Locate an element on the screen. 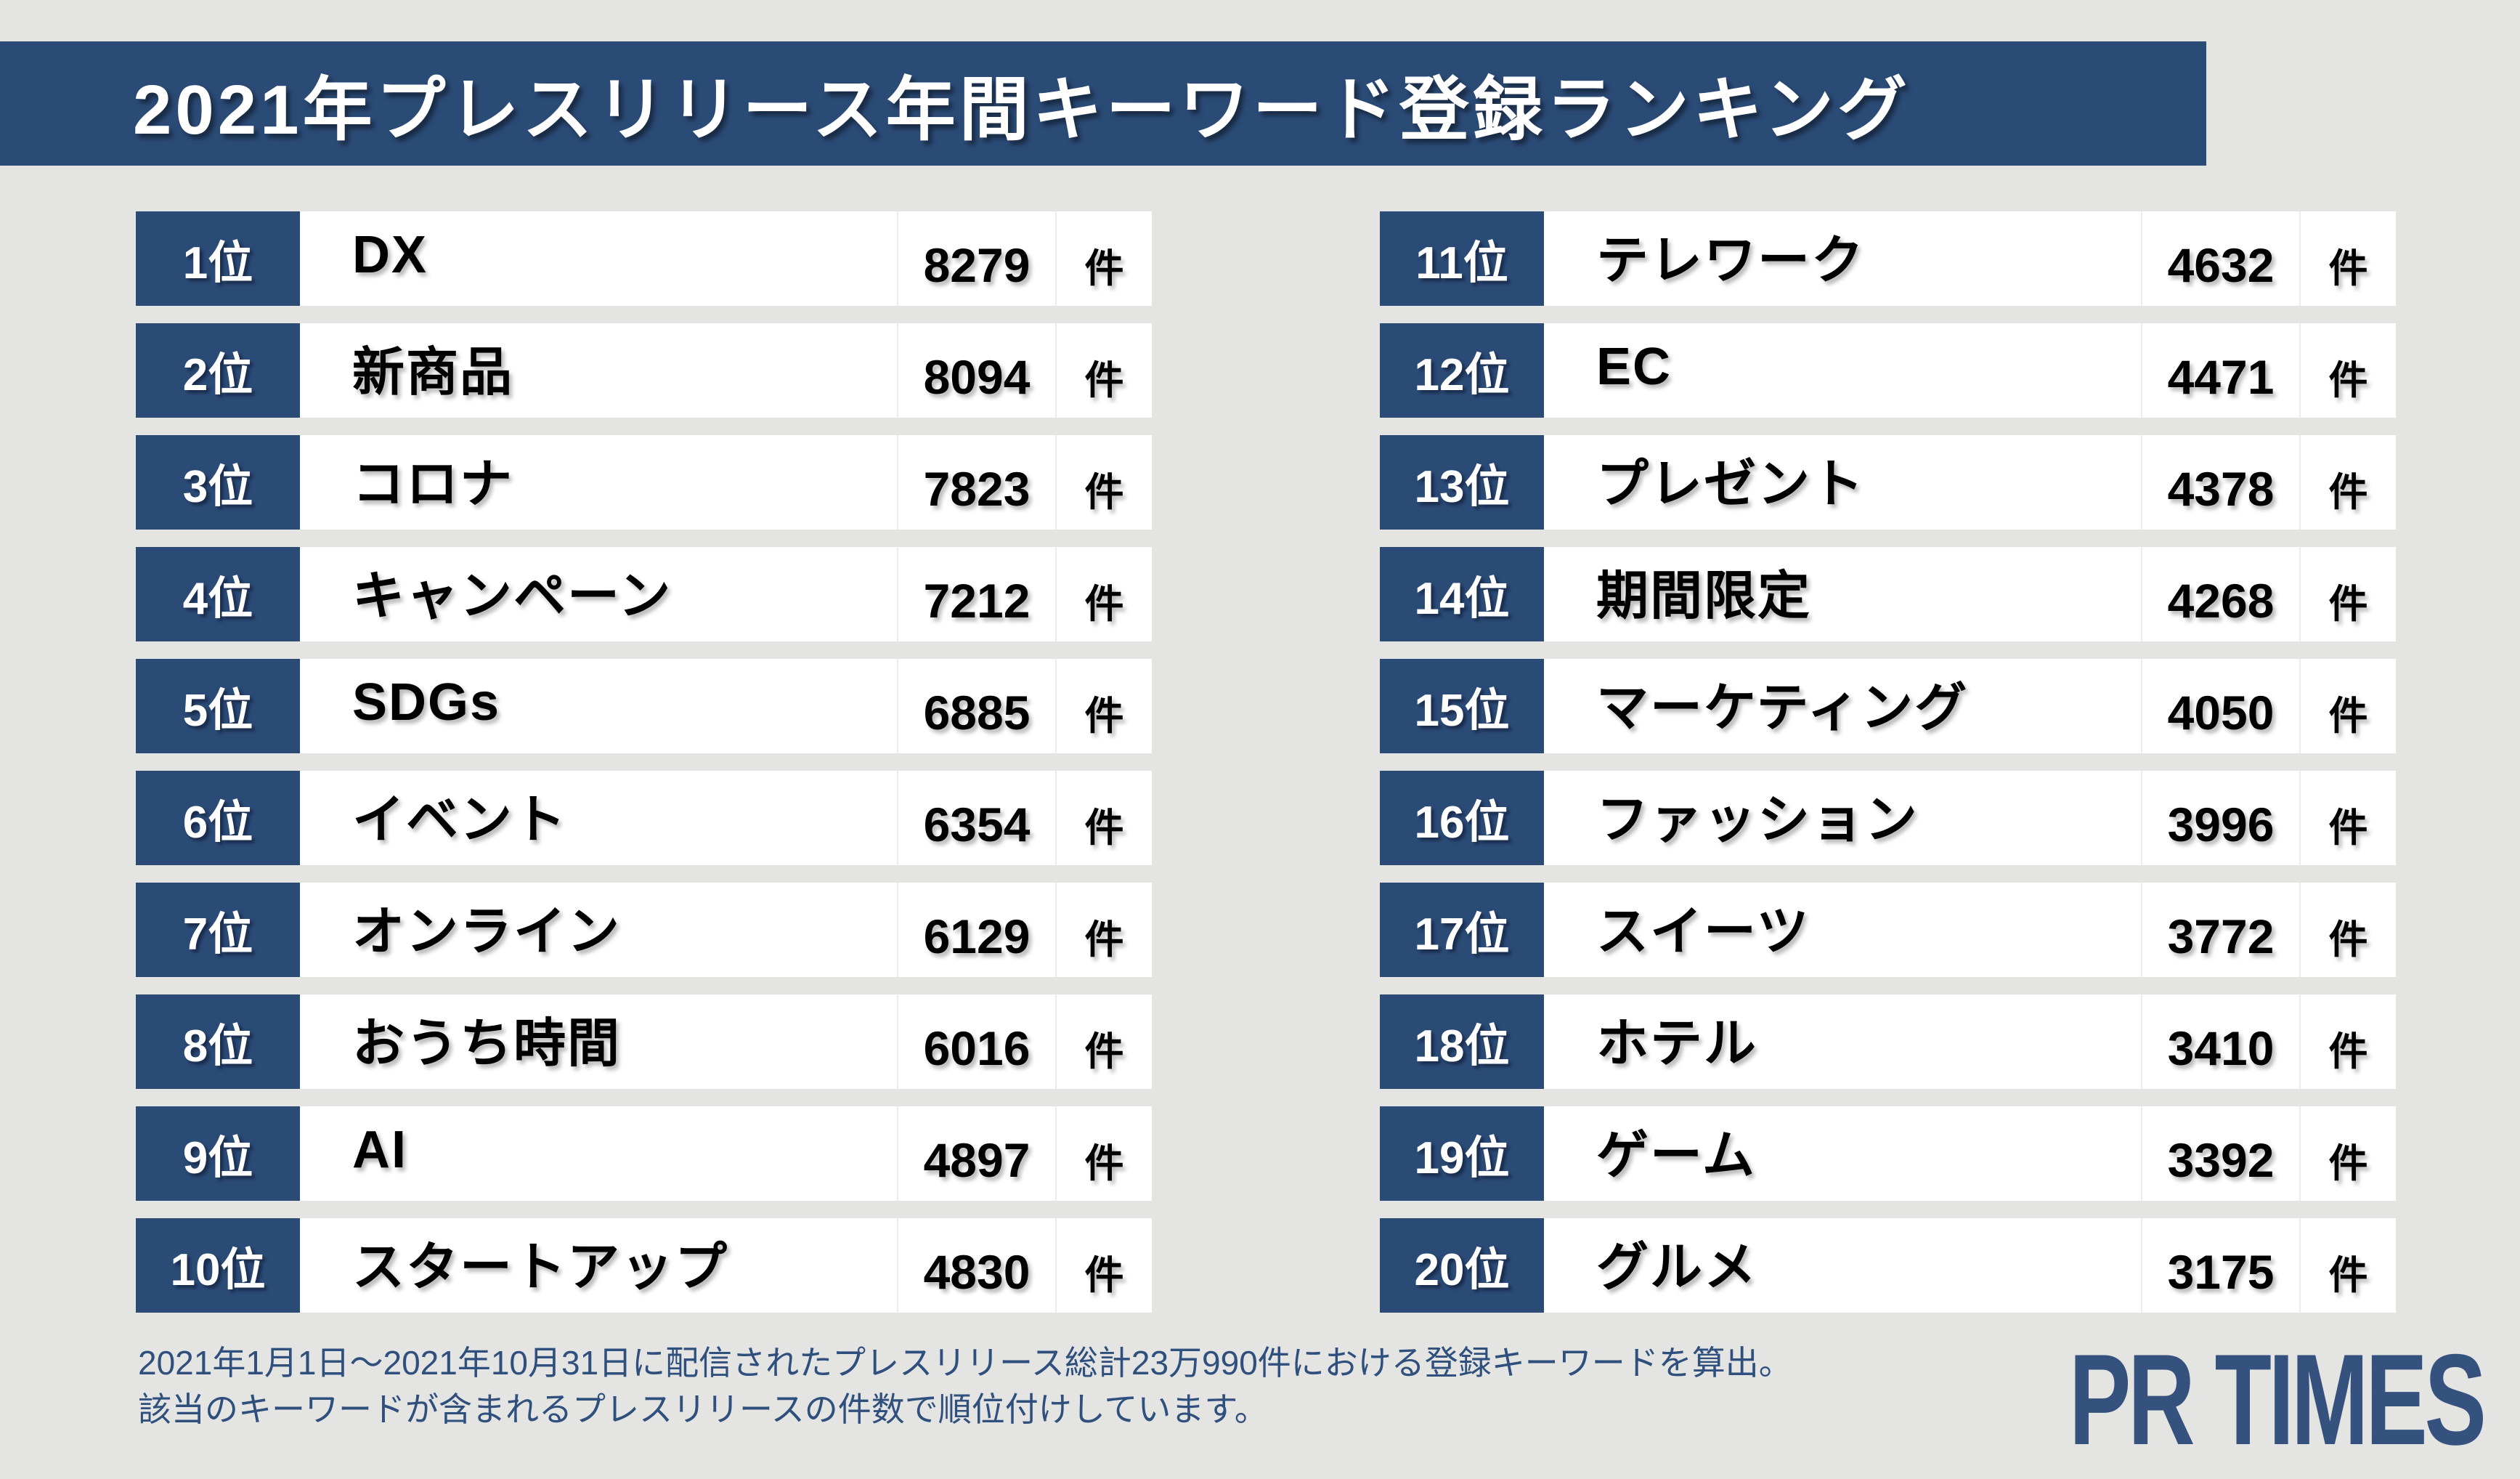 Image resolution: width=2520 pixels, height=1479 pixels. rank-badge: 4位 is located at coordinates (218, 594).